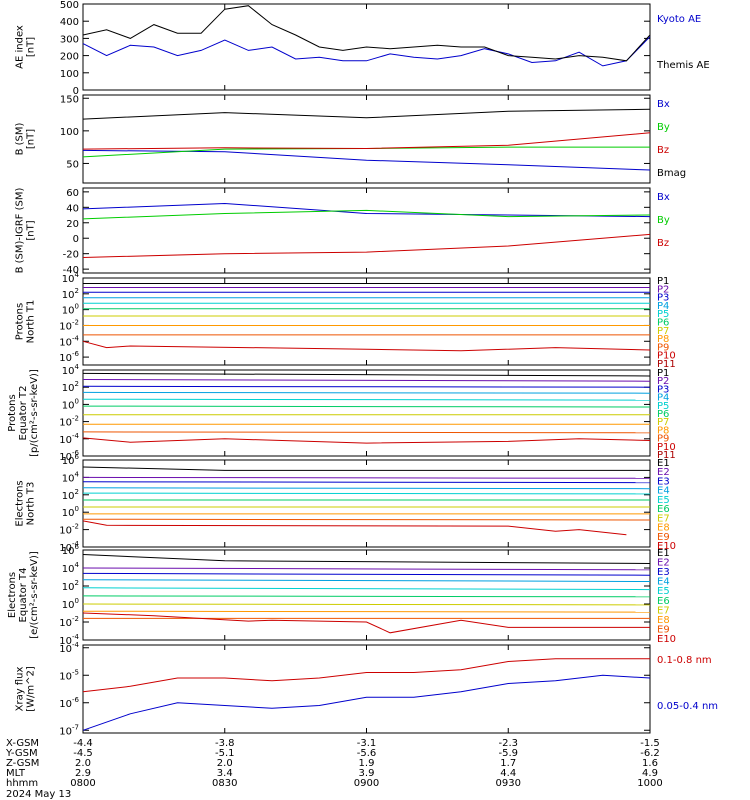  What do you see at coordinates (663, 582) in the screenshot?
I see `legend-e4: E4` at bounding box center [663, 582].